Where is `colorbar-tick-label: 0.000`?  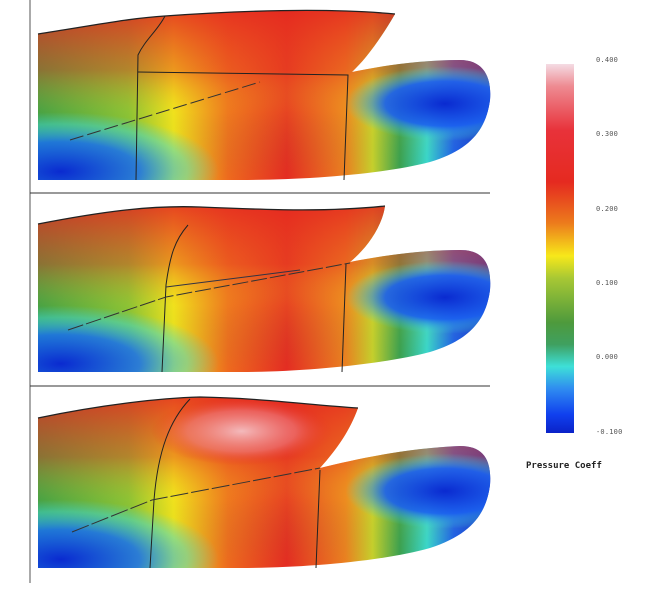
colorbar-tick-label: 0.000 is located at coordinates (607, 357).